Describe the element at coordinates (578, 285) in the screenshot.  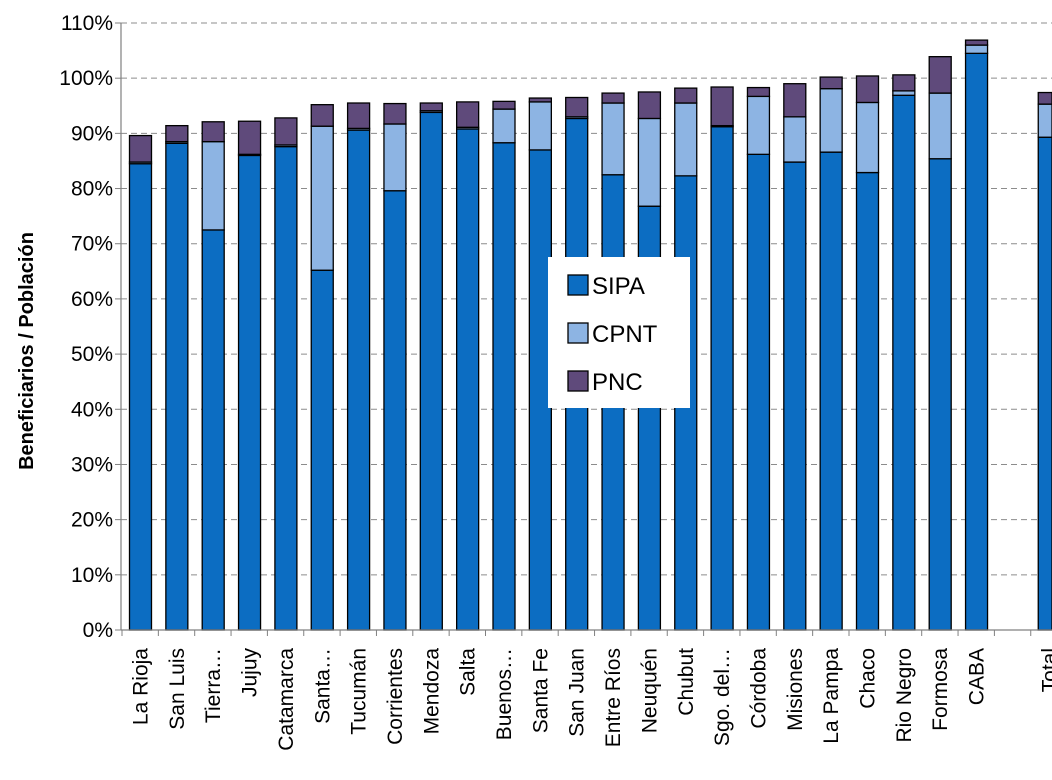
I see `legend-swatch-sipa` at that location.